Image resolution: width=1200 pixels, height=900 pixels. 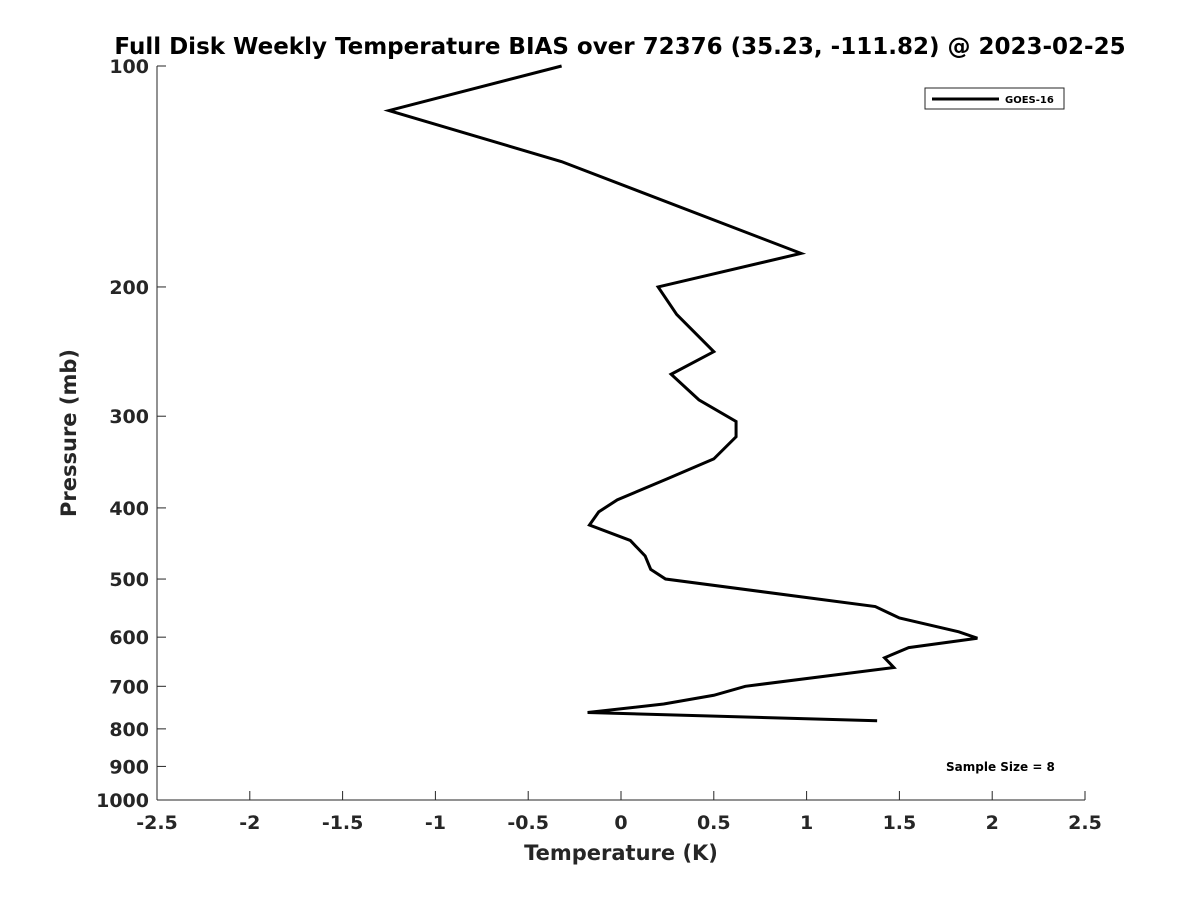 What do you see at coordinates (620, 823) in the screenshot?
I see `x-tick-label: 0` at bounding box center [620, 823].